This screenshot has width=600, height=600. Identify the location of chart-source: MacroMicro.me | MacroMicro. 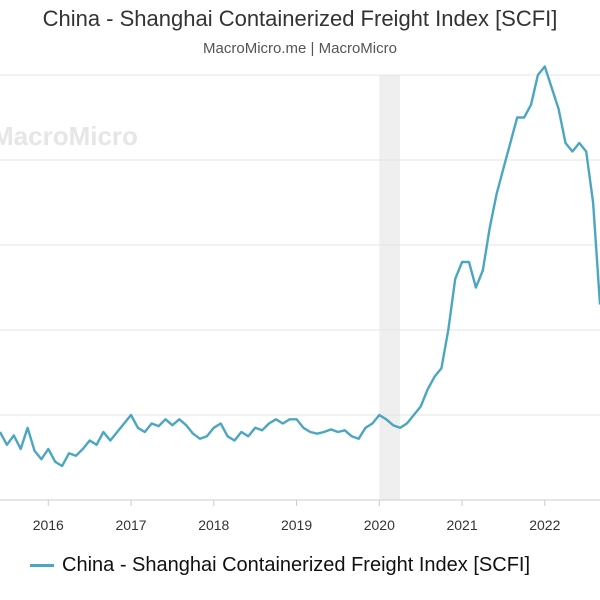
(300, 48).